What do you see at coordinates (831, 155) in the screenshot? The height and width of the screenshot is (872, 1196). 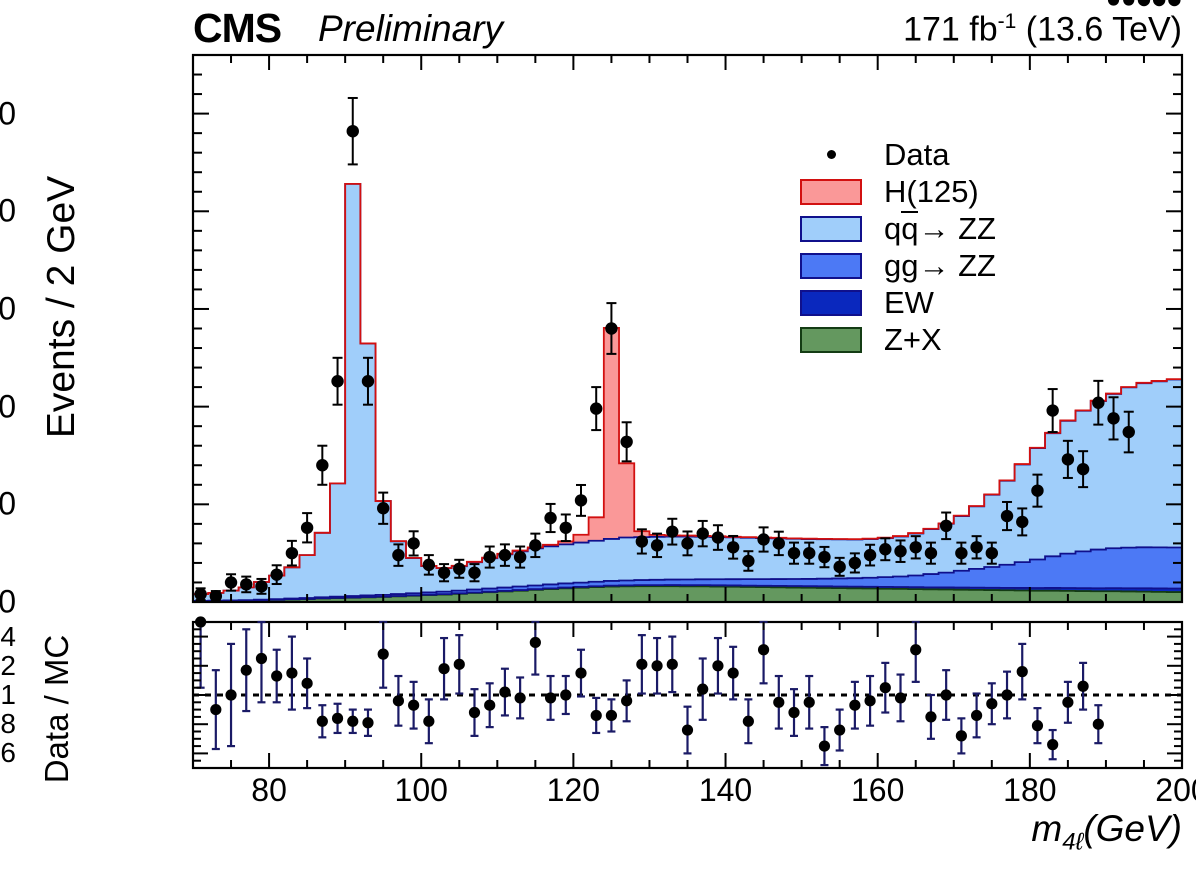 I see `legend-data-marker-icon` at bounding box center [831, 155].